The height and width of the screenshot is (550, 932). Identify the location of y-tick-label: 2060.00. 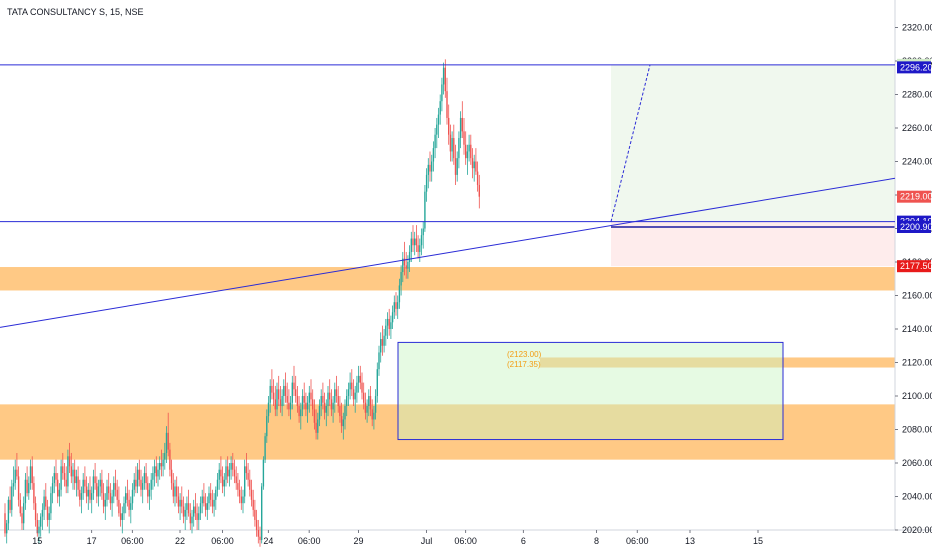
(917, 463).